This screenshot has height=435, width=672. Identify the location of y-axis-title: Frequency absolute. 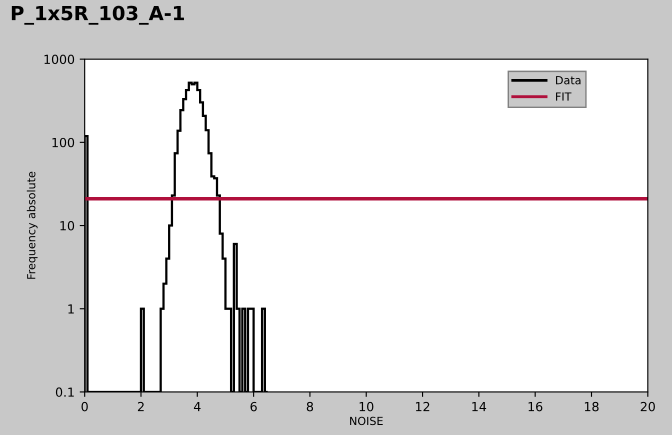
(32, 225).